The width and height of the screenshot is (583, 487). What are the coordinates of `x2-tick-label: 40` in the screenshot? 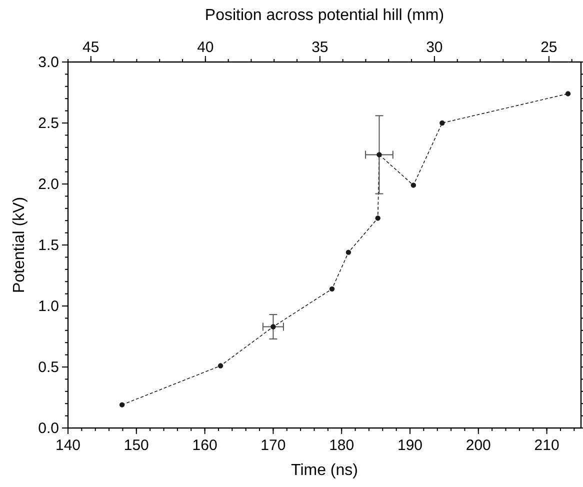 It's located at (205, 47).